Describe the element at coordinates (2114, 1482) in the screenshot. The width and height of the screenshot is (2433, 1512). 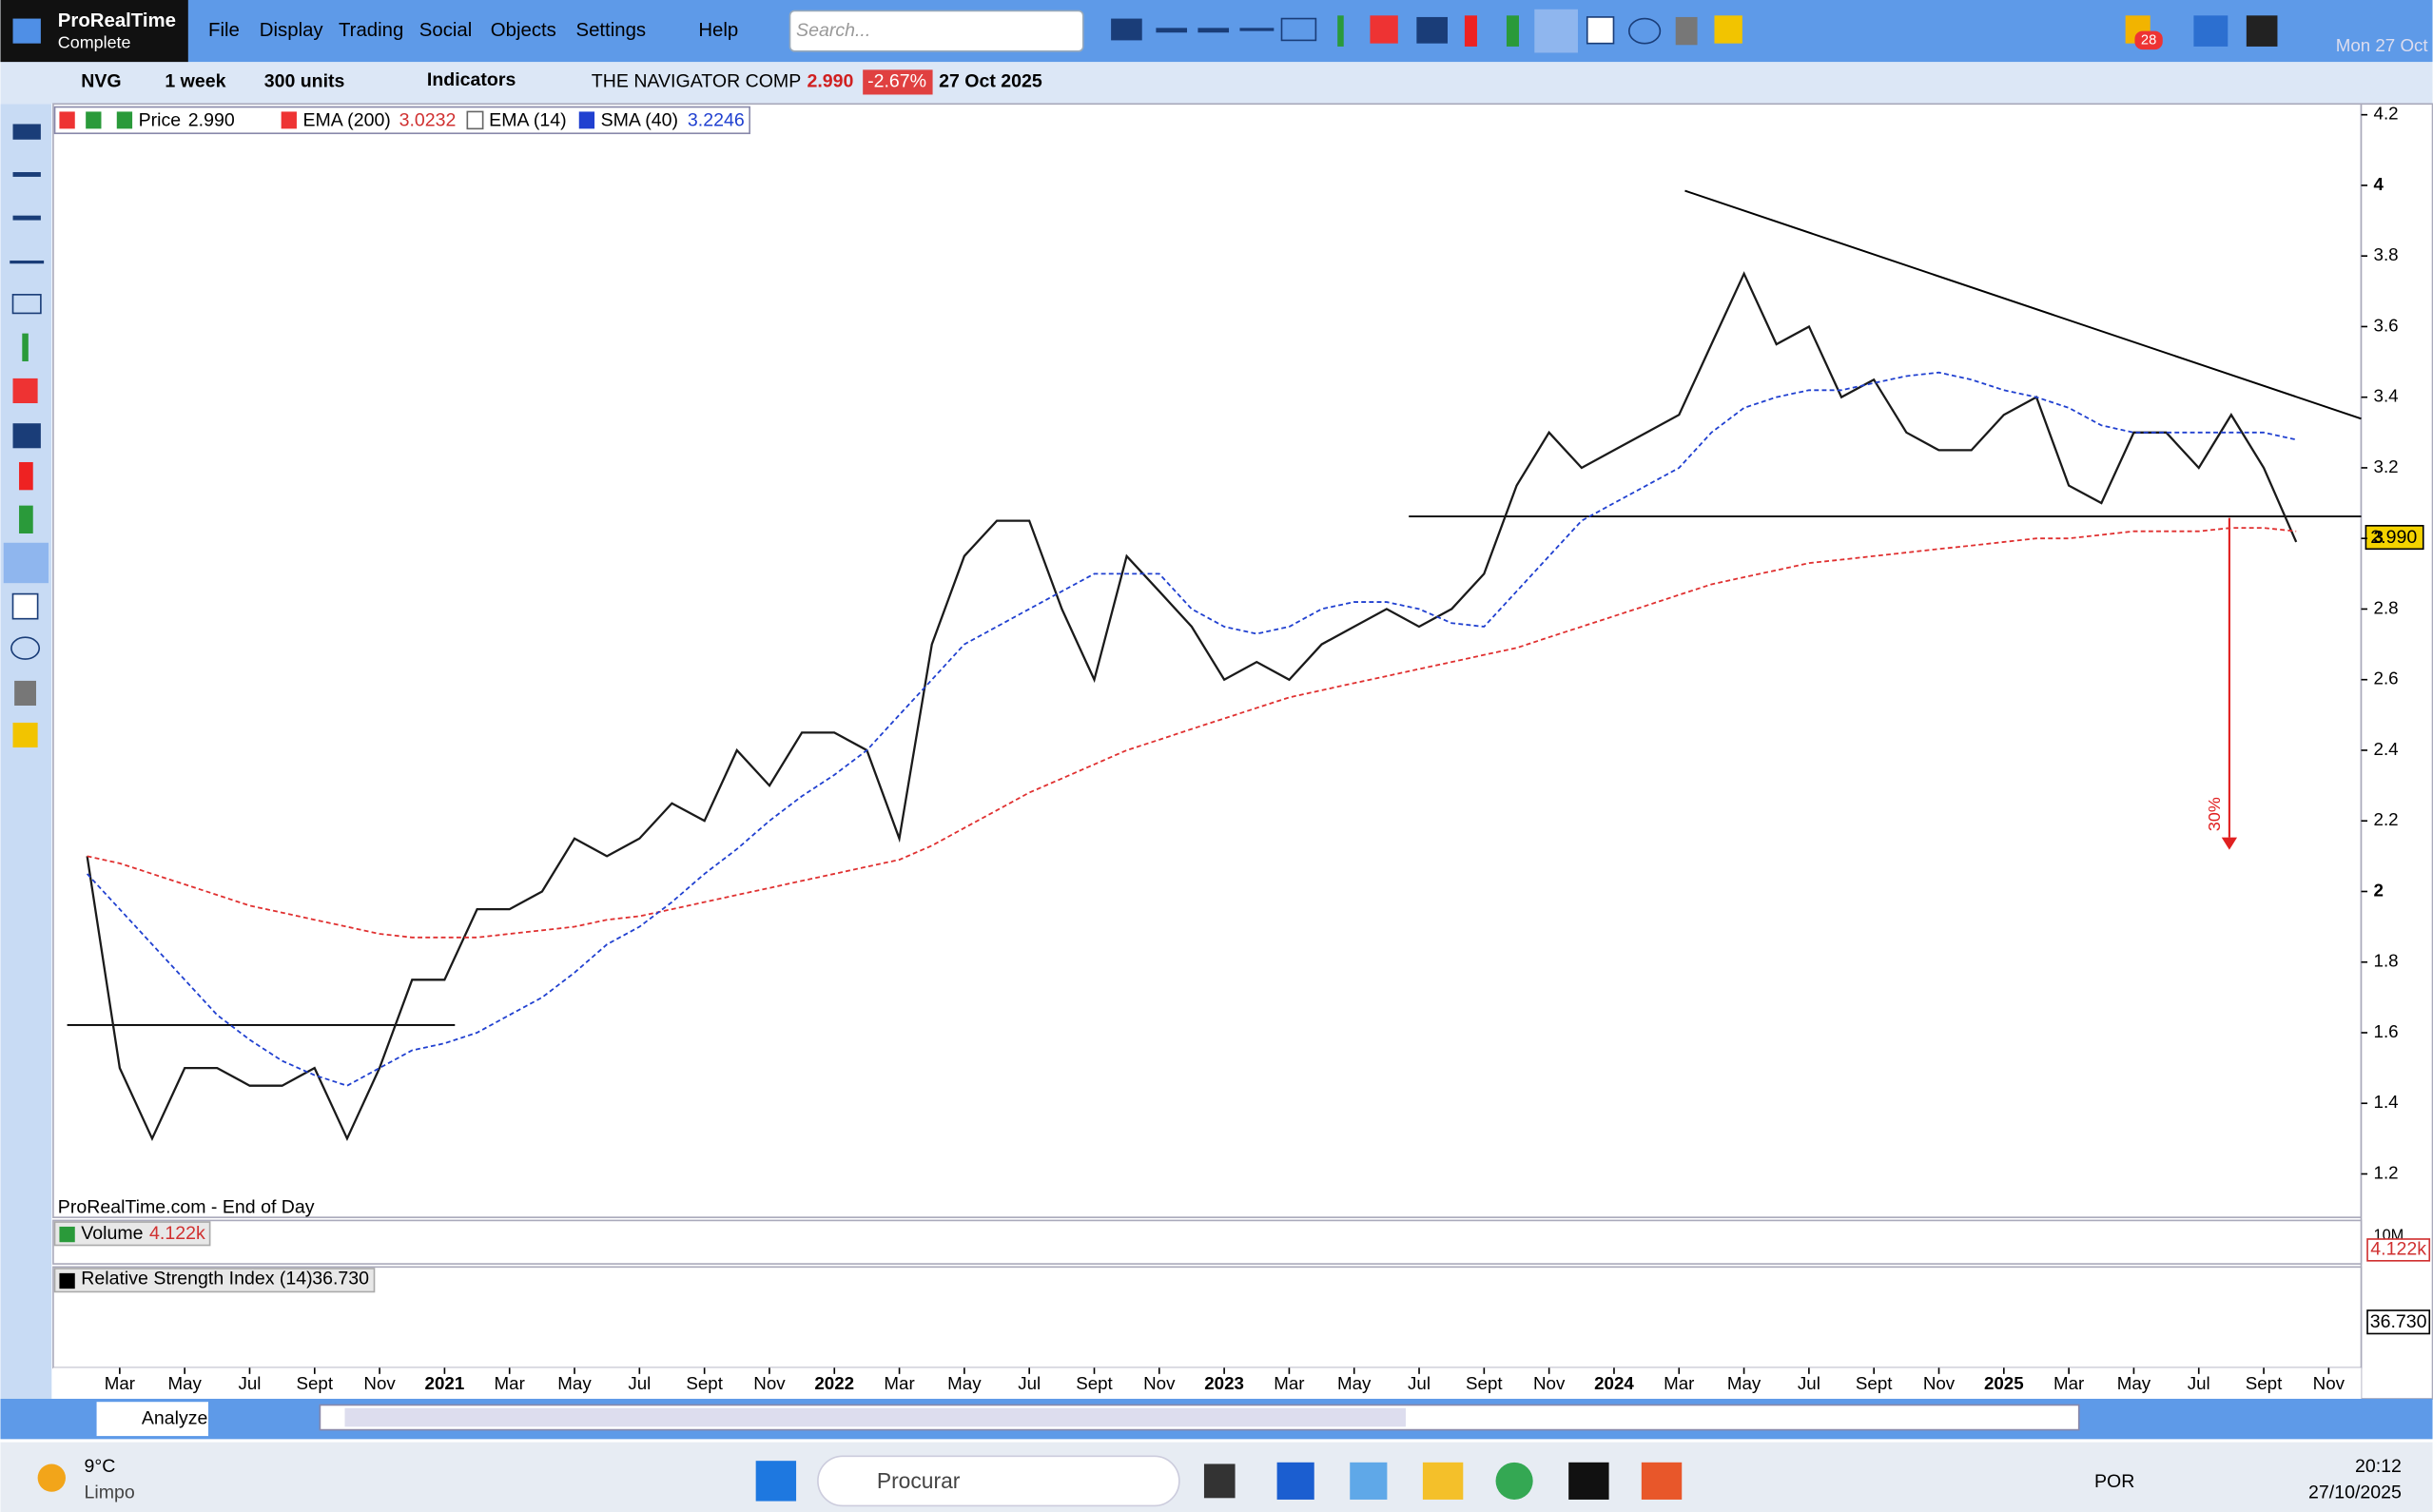
I see `language: POR` at that location.